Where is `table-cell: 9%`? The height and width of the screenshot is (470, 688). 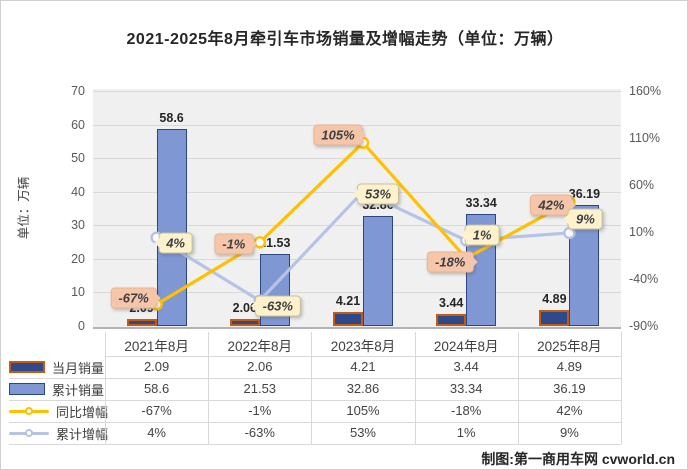
table-cell: 9% is located at coordinates (569, 432).